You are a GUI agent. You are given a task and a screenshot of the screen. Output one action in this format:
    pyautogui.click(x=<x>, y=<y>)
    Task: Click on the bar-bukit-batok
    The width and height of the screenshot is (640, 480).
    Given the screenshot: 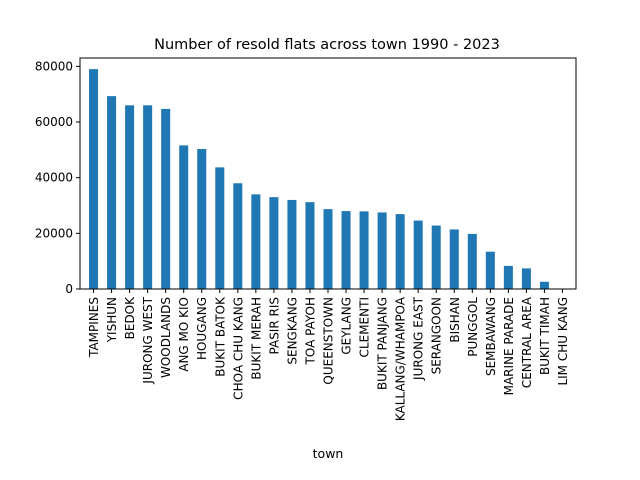 What is the action you would take?
    pyautogui.click(x=220, y=228)
    